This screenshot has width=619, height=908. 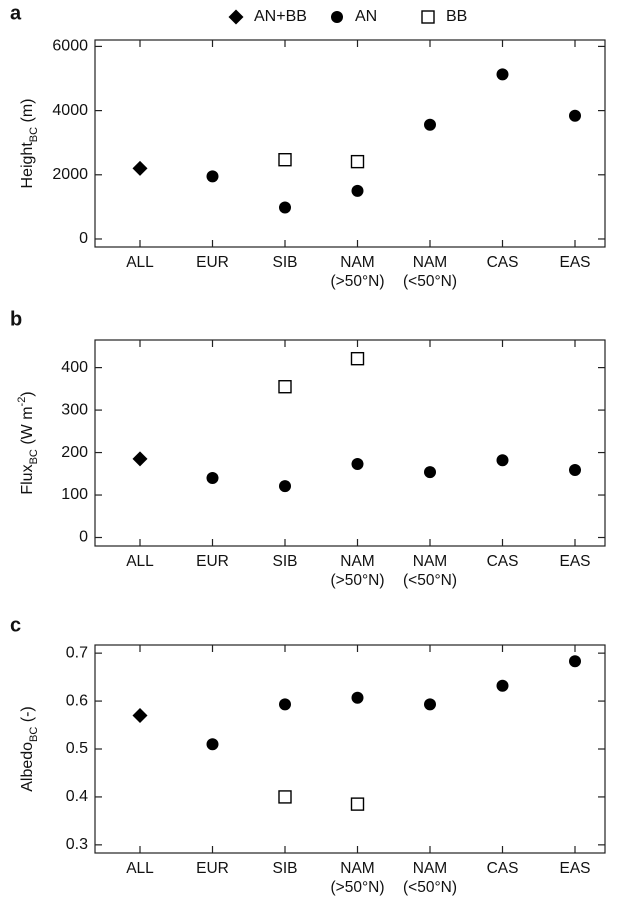 What do you see at coordinates (16, 13) in the screenshot?
I see `panel-label: a` at bounding box center [16, 13].